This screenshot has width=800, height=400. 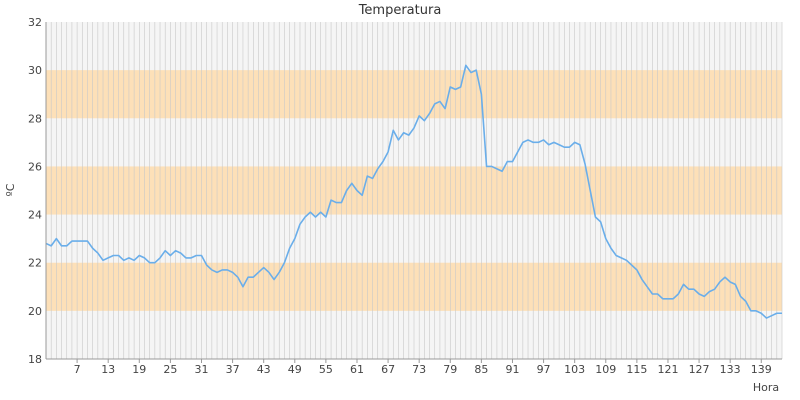 What do you see at coordinates (544, 369) in the screenshot?
I see `x-tick-label: 97` at bounding box center [544, 369].